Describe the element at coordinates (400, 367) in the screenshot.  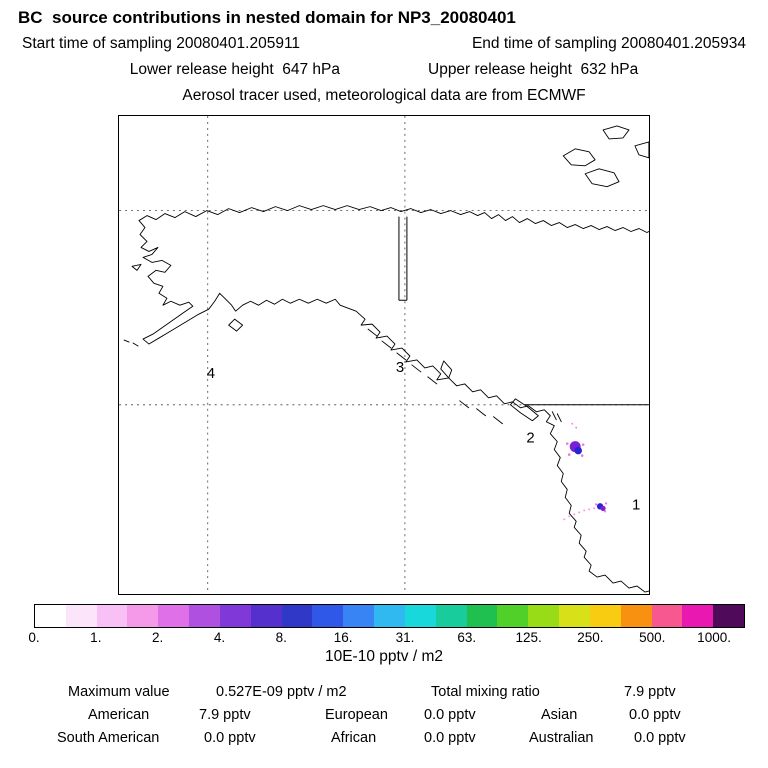
I see `region-label-3: 3` at that location.